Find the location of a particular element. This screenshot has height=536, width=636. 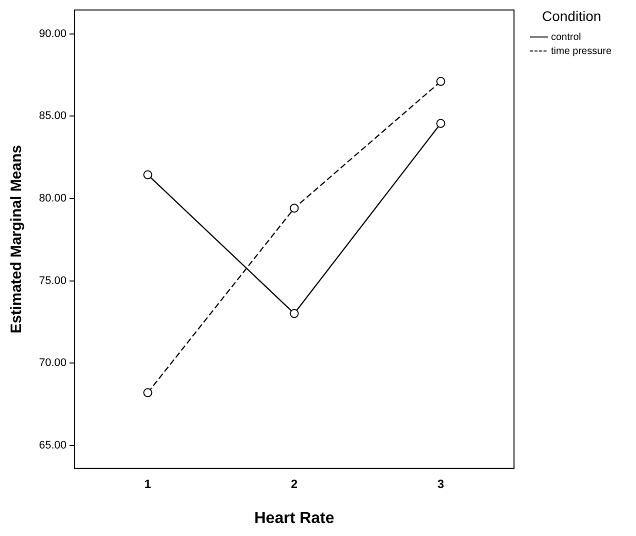

y-tick-label: 75.00 is located at coordinates (52, 280).